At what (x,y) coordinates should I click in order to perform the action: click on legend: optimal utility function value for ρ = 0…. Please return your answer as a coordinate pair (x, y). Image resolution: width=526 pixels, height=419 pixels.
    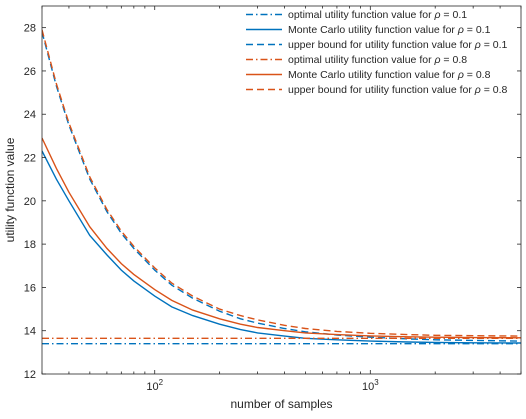
    Looking at the image, I should click on (377, 52).